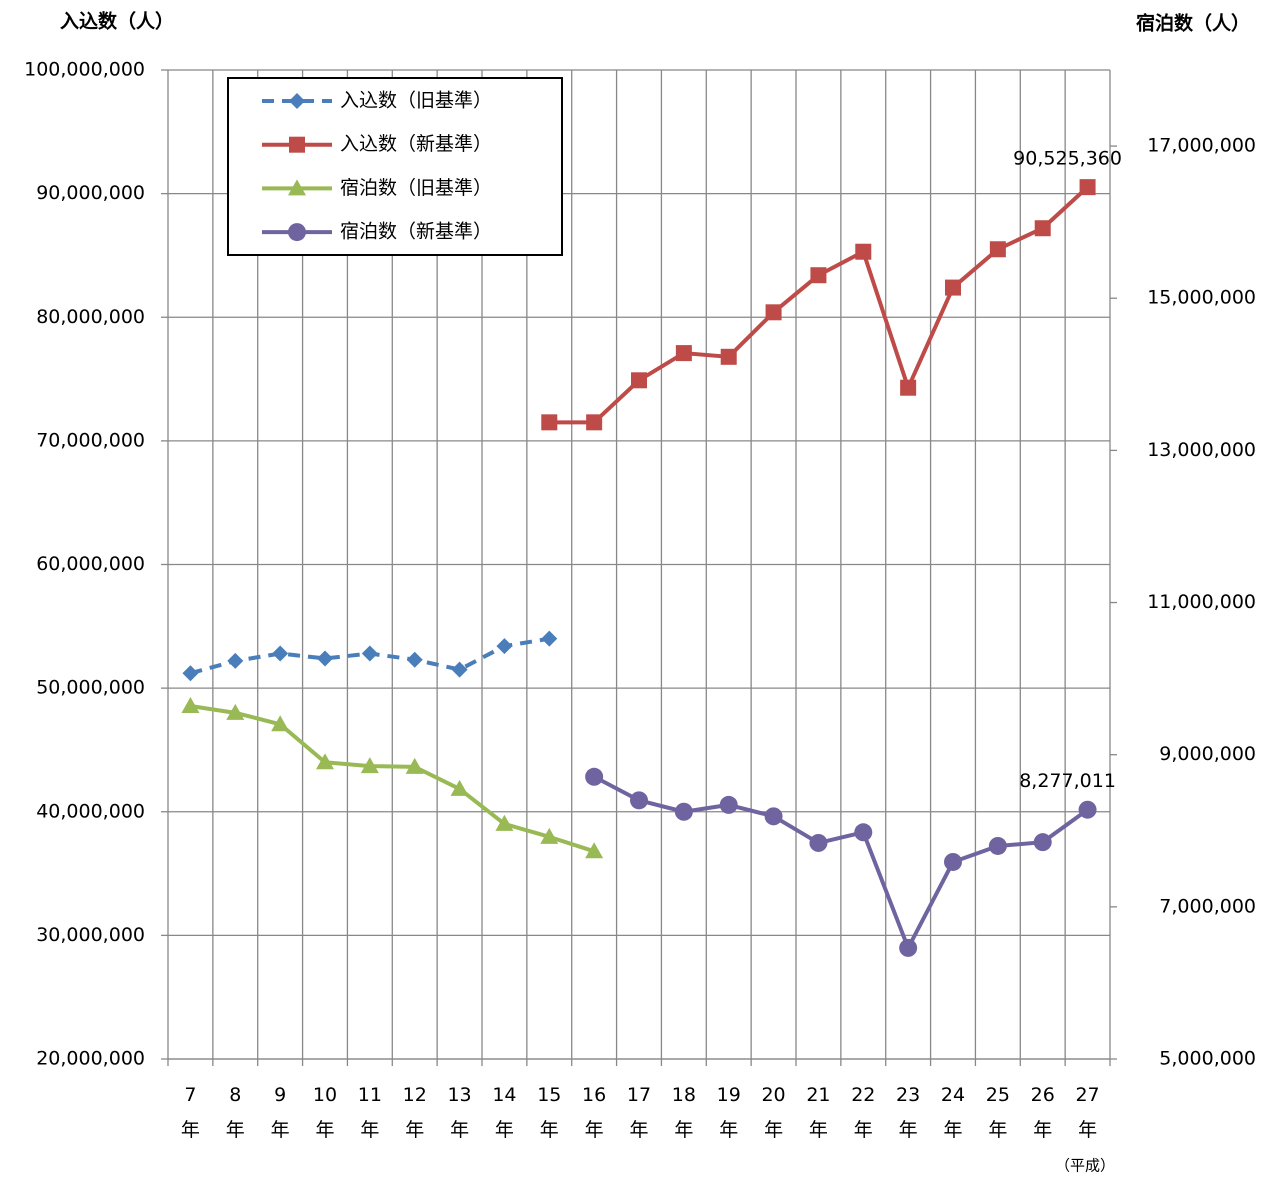 This screenshot has height=1180, width=1269. What do you see at coordinates (90, 564) in the screenshot?
I see `y-tick-label: 60,000,000` at bounding box center [90, 564].